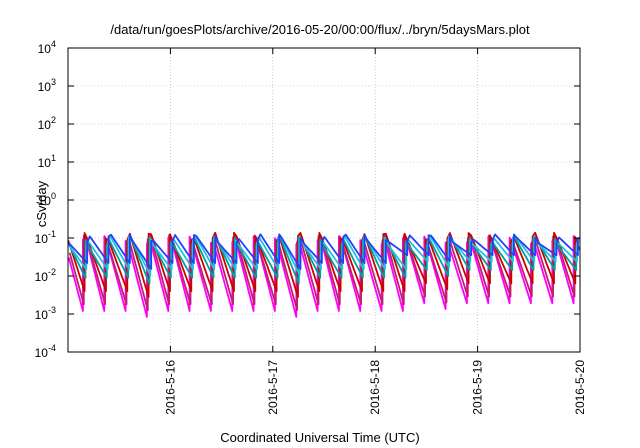 The height and width of the screenshot is (448, 640). What do you see at coordinates (45, 237) in the screenshot?
I see `y-tick-label: 10⁻¹` at bounding box center [45, 237].